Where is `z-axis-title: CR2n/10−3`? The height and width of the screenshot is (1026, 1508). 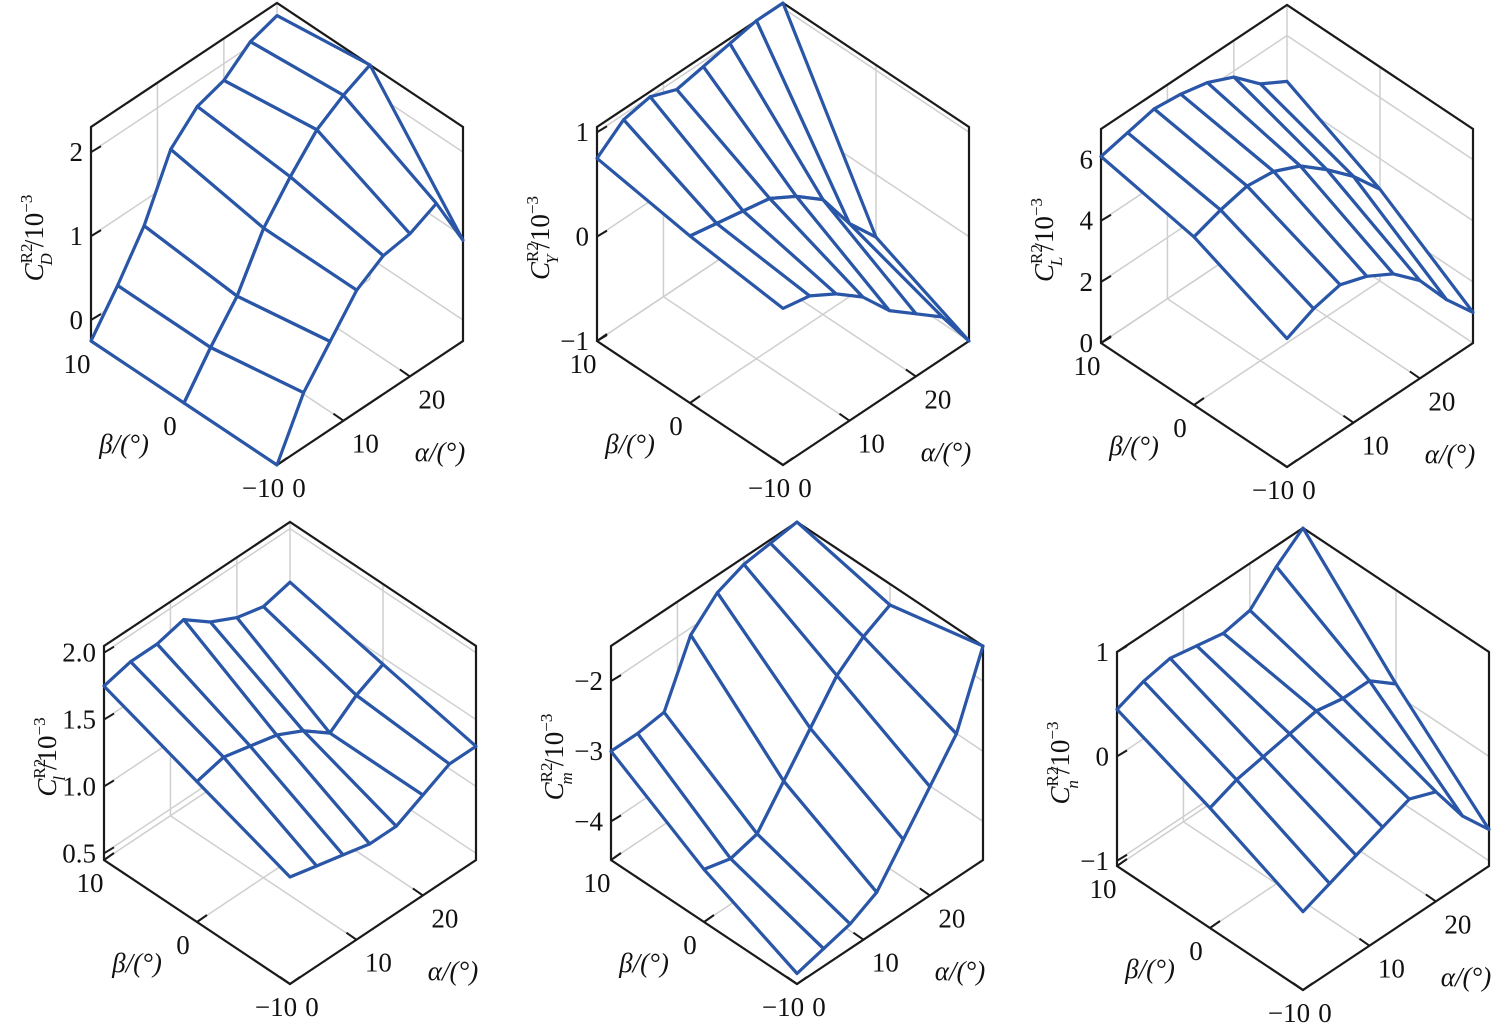
z-axis-title: CR2n/10−3 is located at coordinates (1062, 763).